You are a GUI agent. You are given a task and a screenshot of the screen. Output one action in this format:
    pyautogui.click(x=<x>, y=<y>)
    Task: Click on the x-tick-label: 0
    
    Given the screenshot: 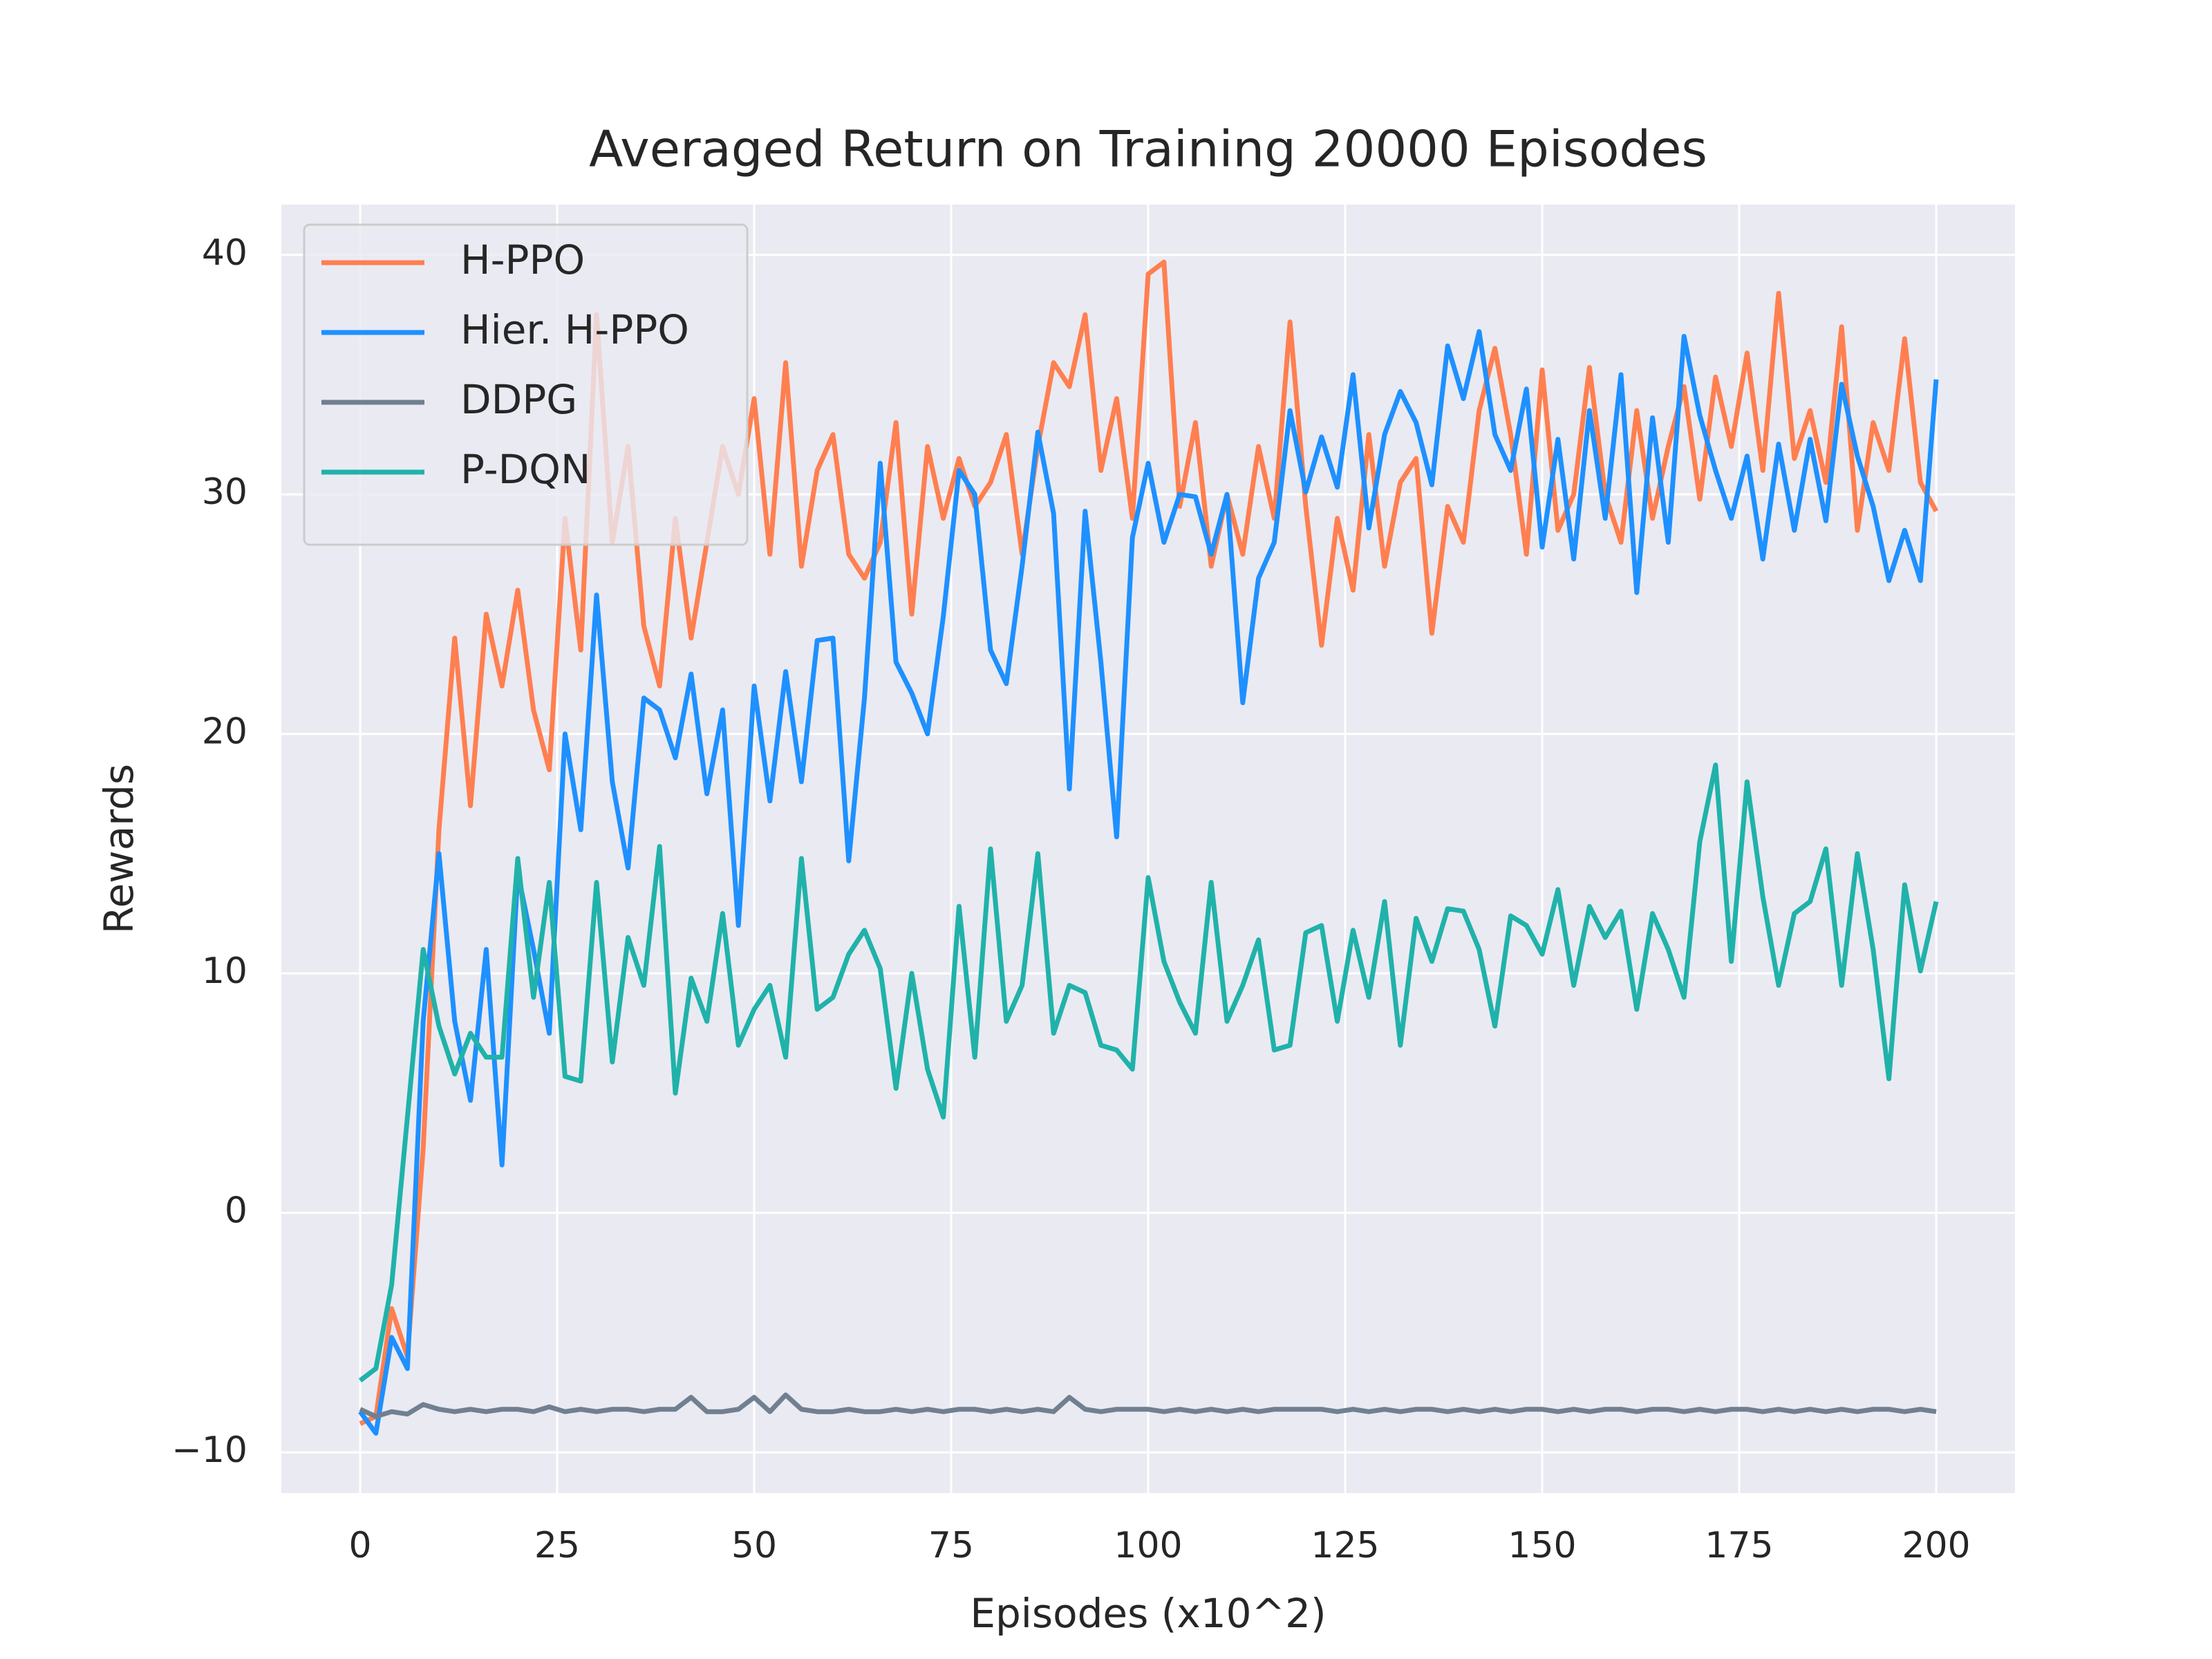 What is the action you would take?
    pyautogui.click(x=359, y=1545)
    